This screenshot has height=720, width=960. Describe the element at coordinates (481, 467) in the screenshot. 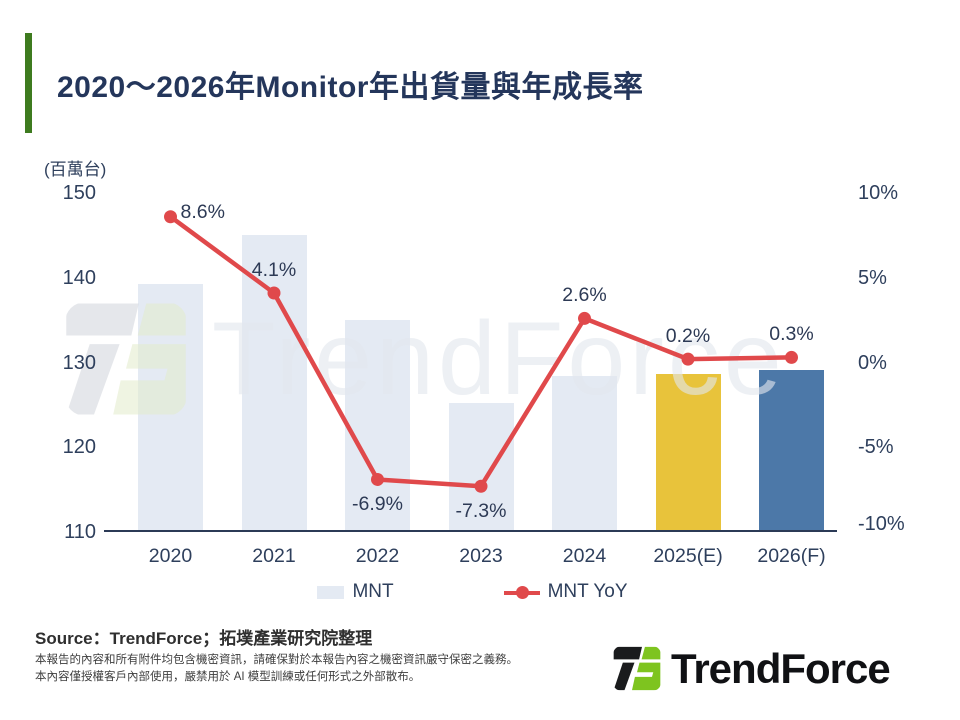

I see `bar-2023` at that location.